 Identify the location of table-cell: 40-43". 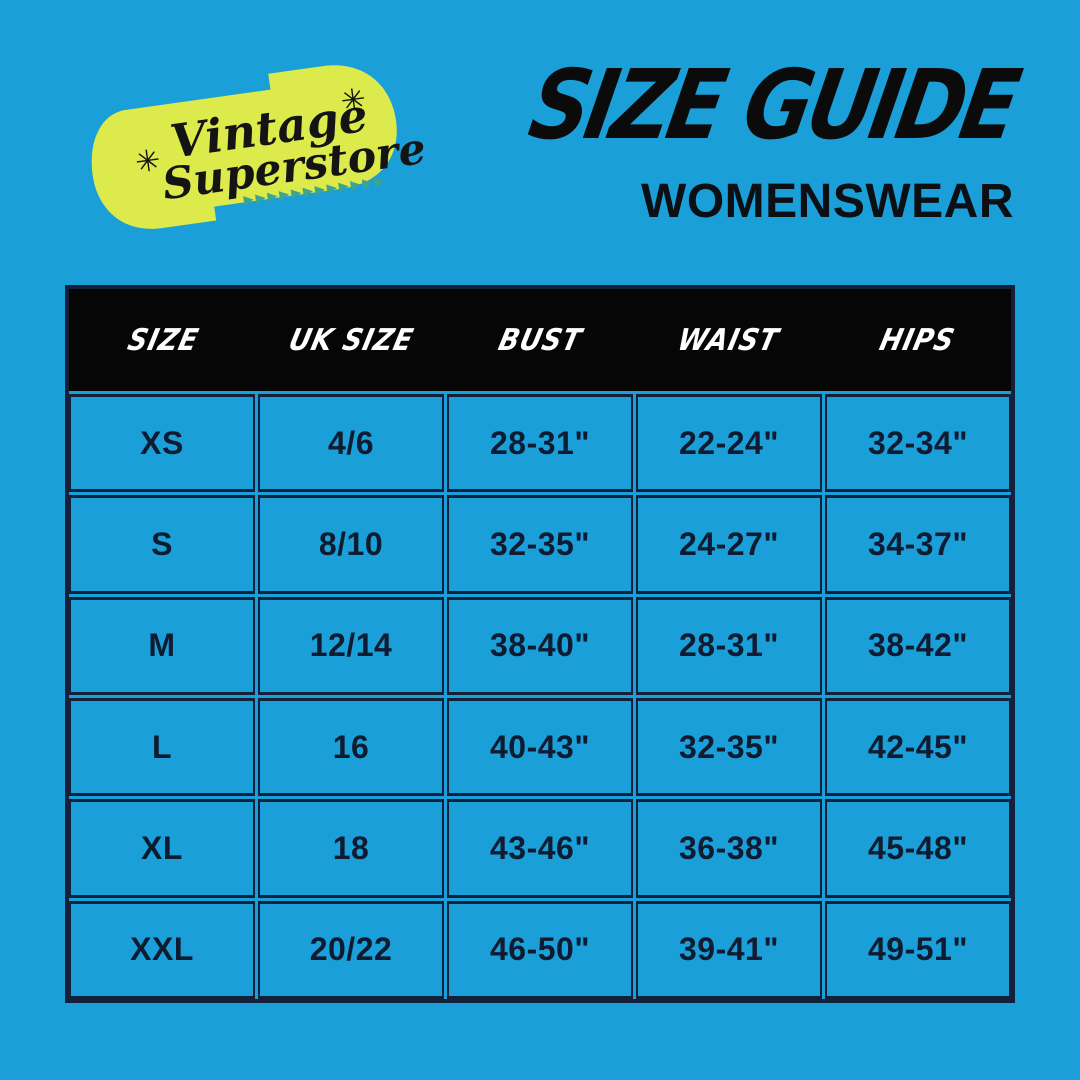
(540, 747).